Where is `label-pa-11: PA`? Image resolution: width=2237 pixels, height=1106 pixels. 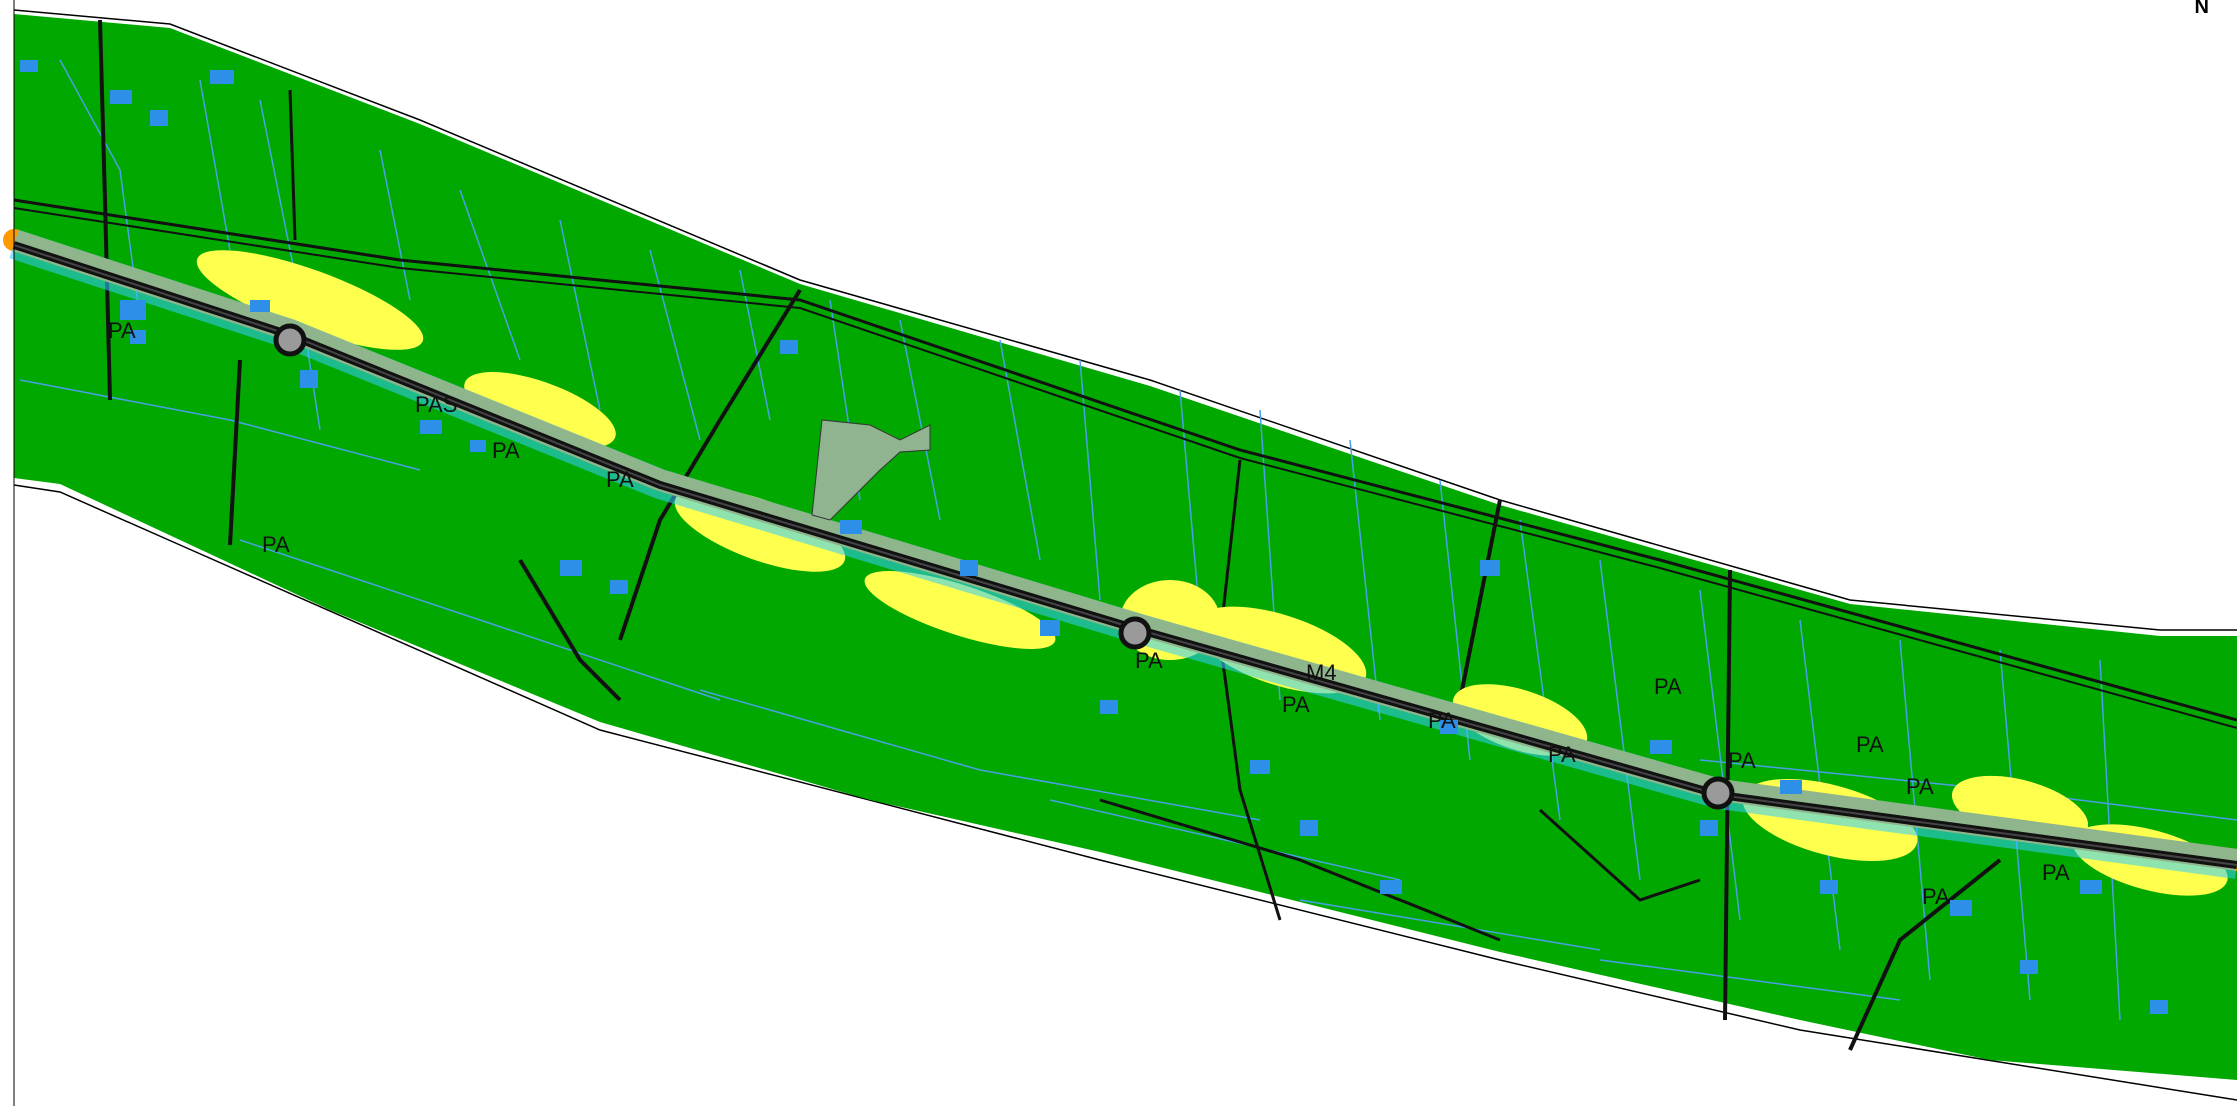
label-pa-11: PA is located at coordinates (1870, 744).